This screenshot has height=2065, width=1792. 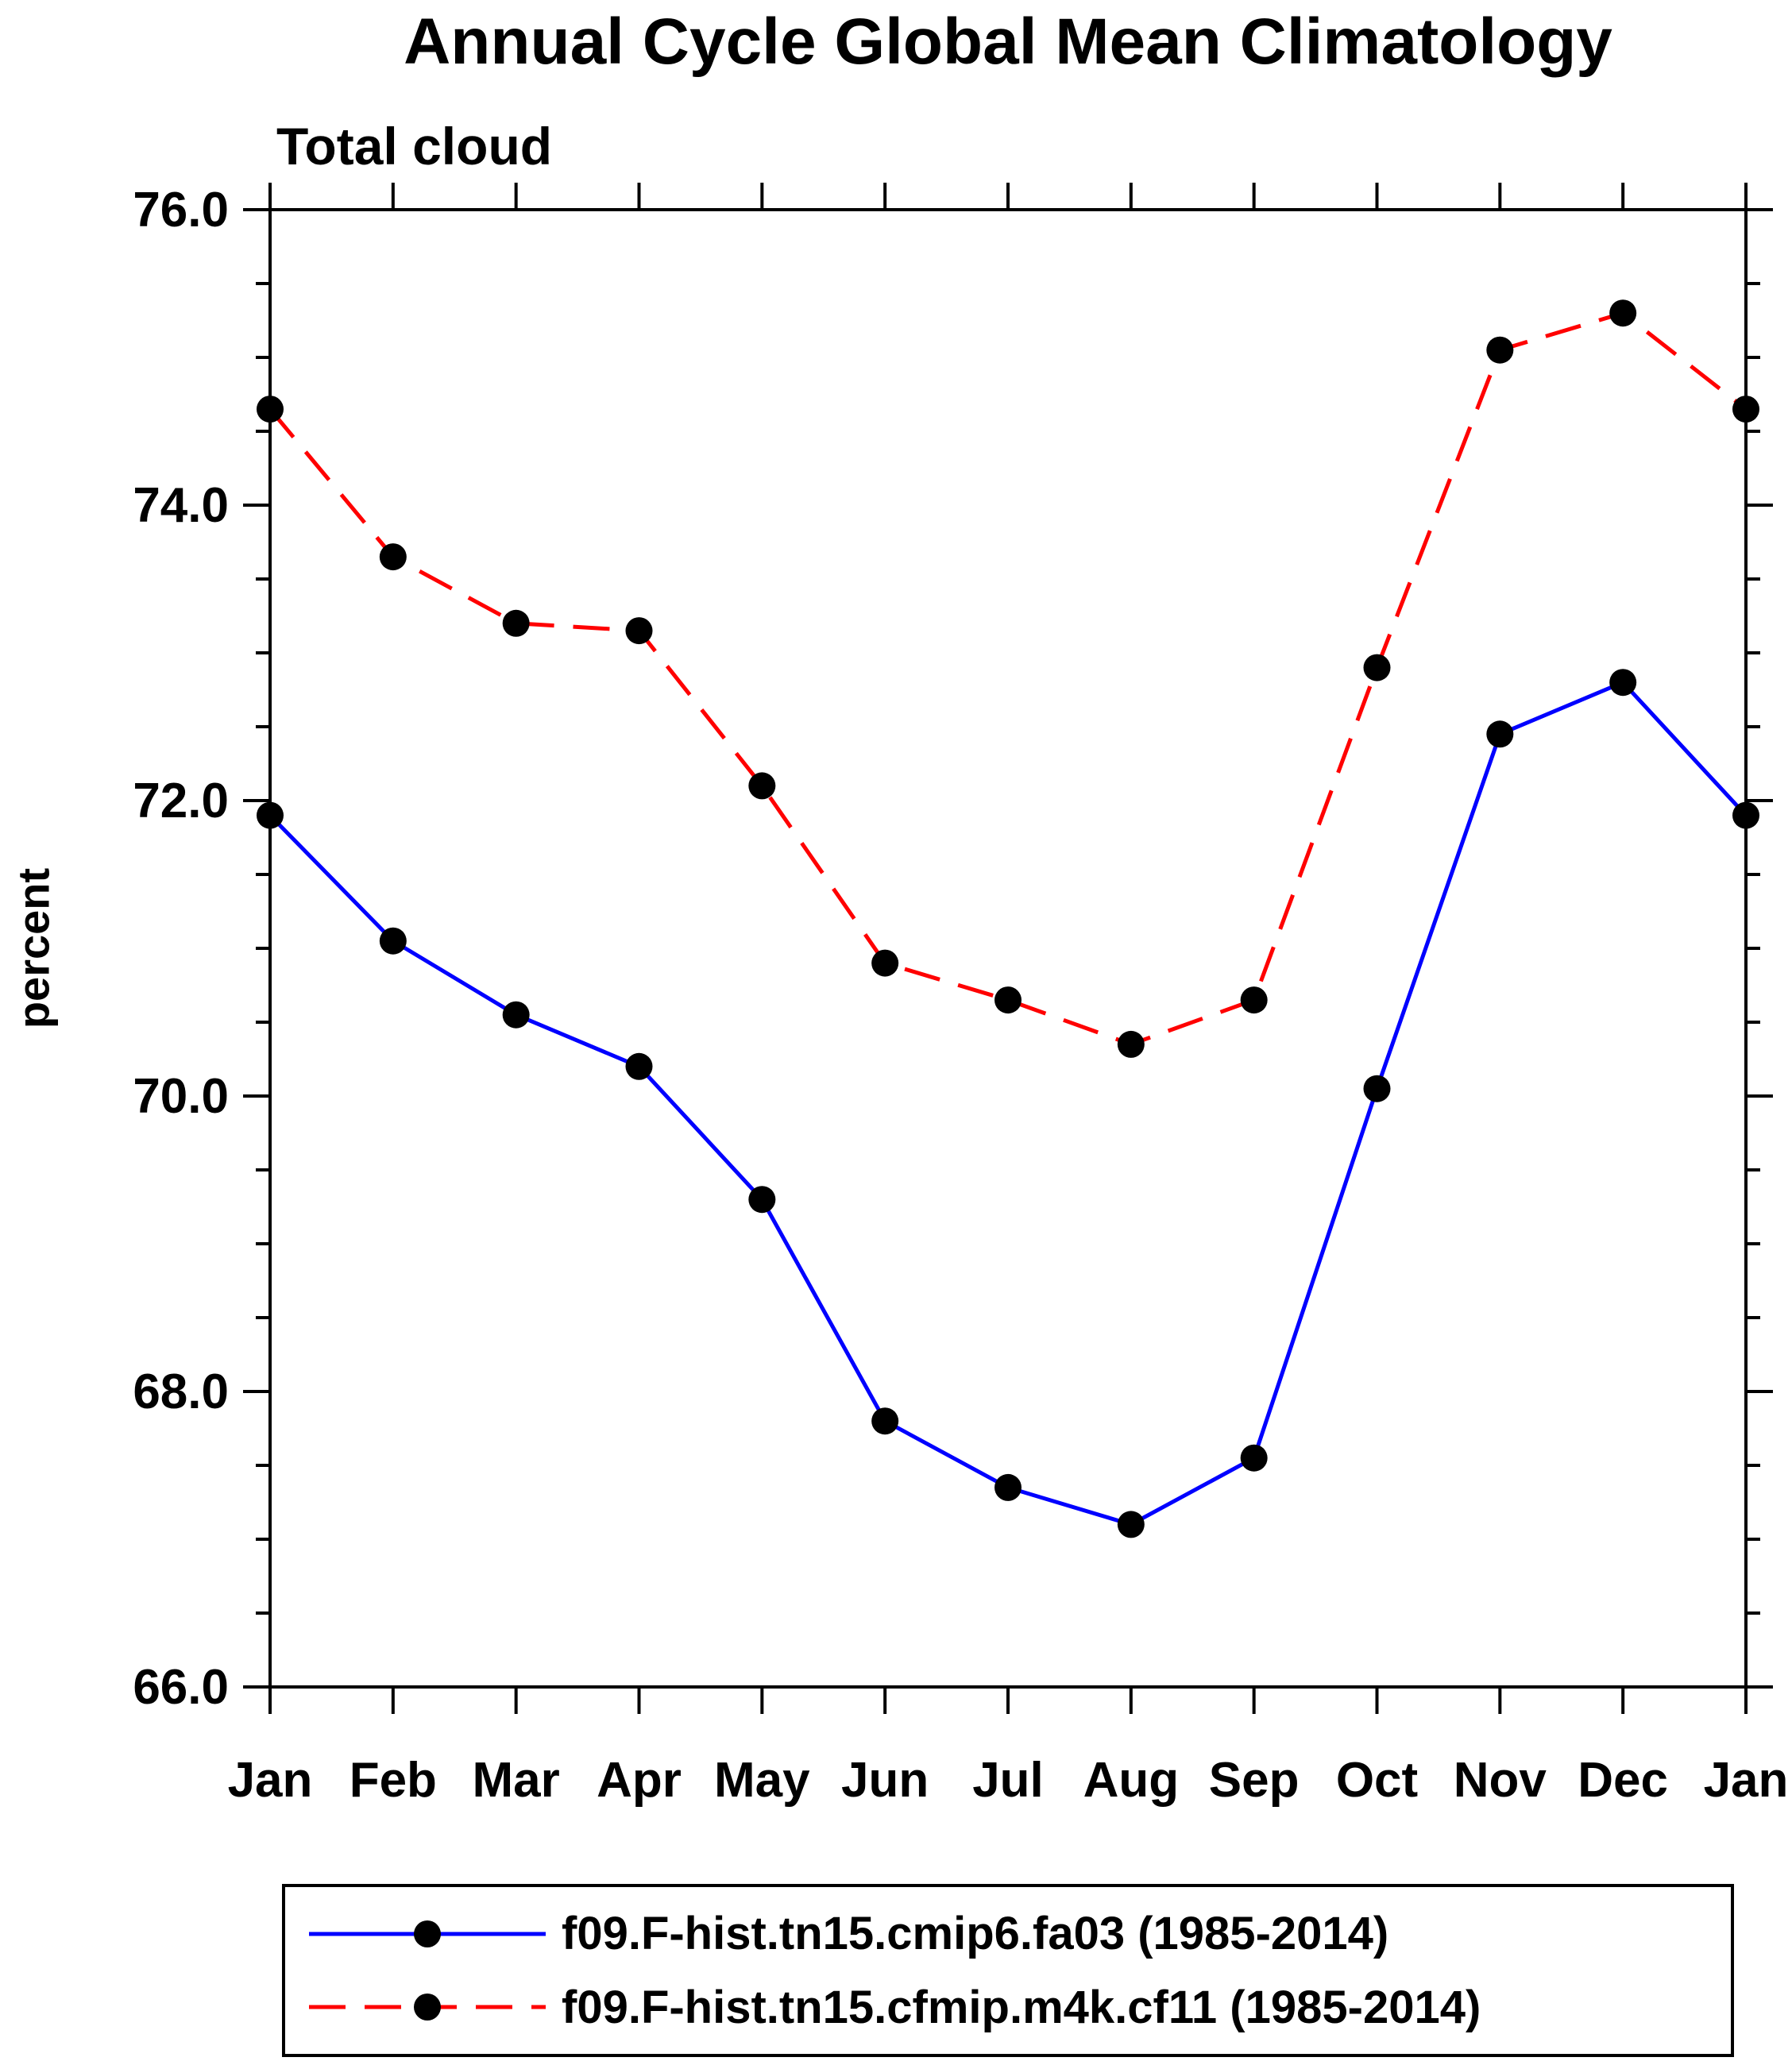 I want to click on series1-line-sample-icon, so click(x=427, y=1934).